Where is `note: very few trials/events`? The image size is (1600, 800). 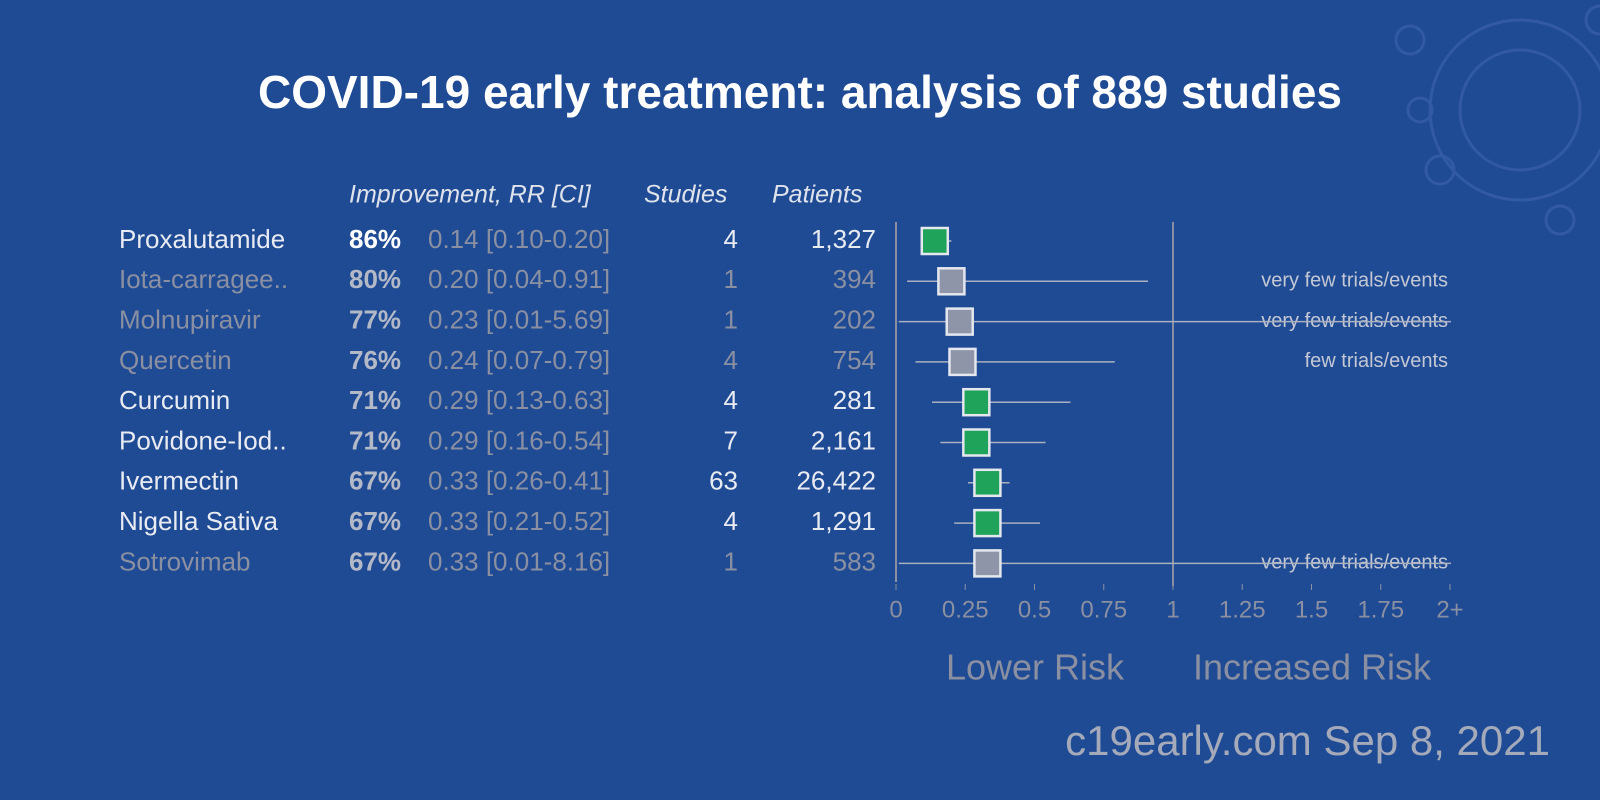 note: very few trials/events is located at coordinates (1354, 281).